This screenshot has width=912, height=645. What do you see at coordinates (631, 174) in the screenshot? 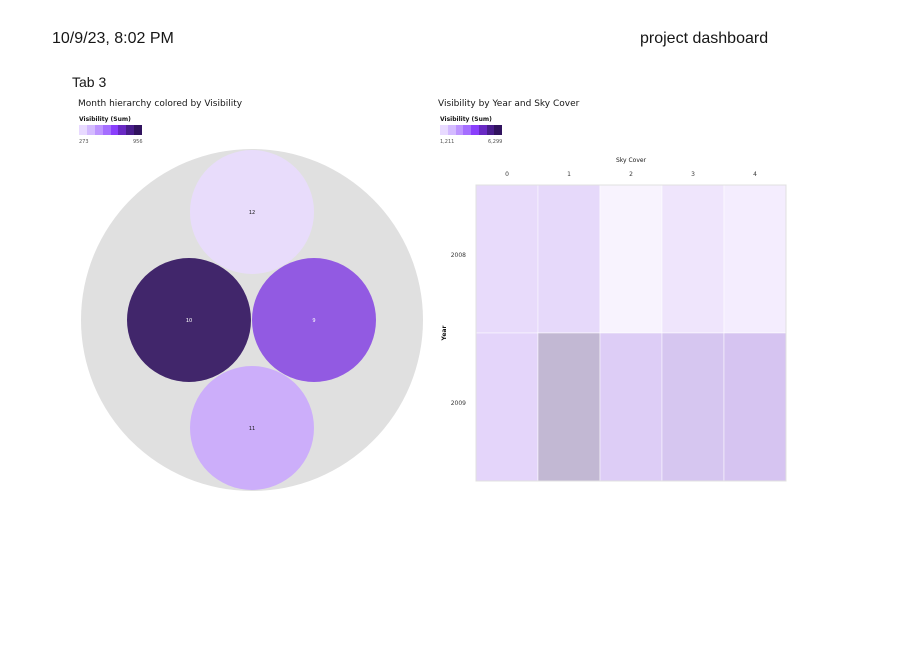
I see `x-tick-label: 2` at bounding box center [631, 174].